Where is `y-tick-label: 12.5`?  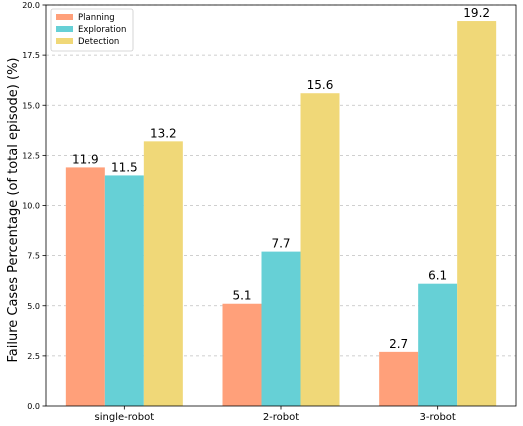
y-tick-label: 12.5 is located at coordinates (31, 155).